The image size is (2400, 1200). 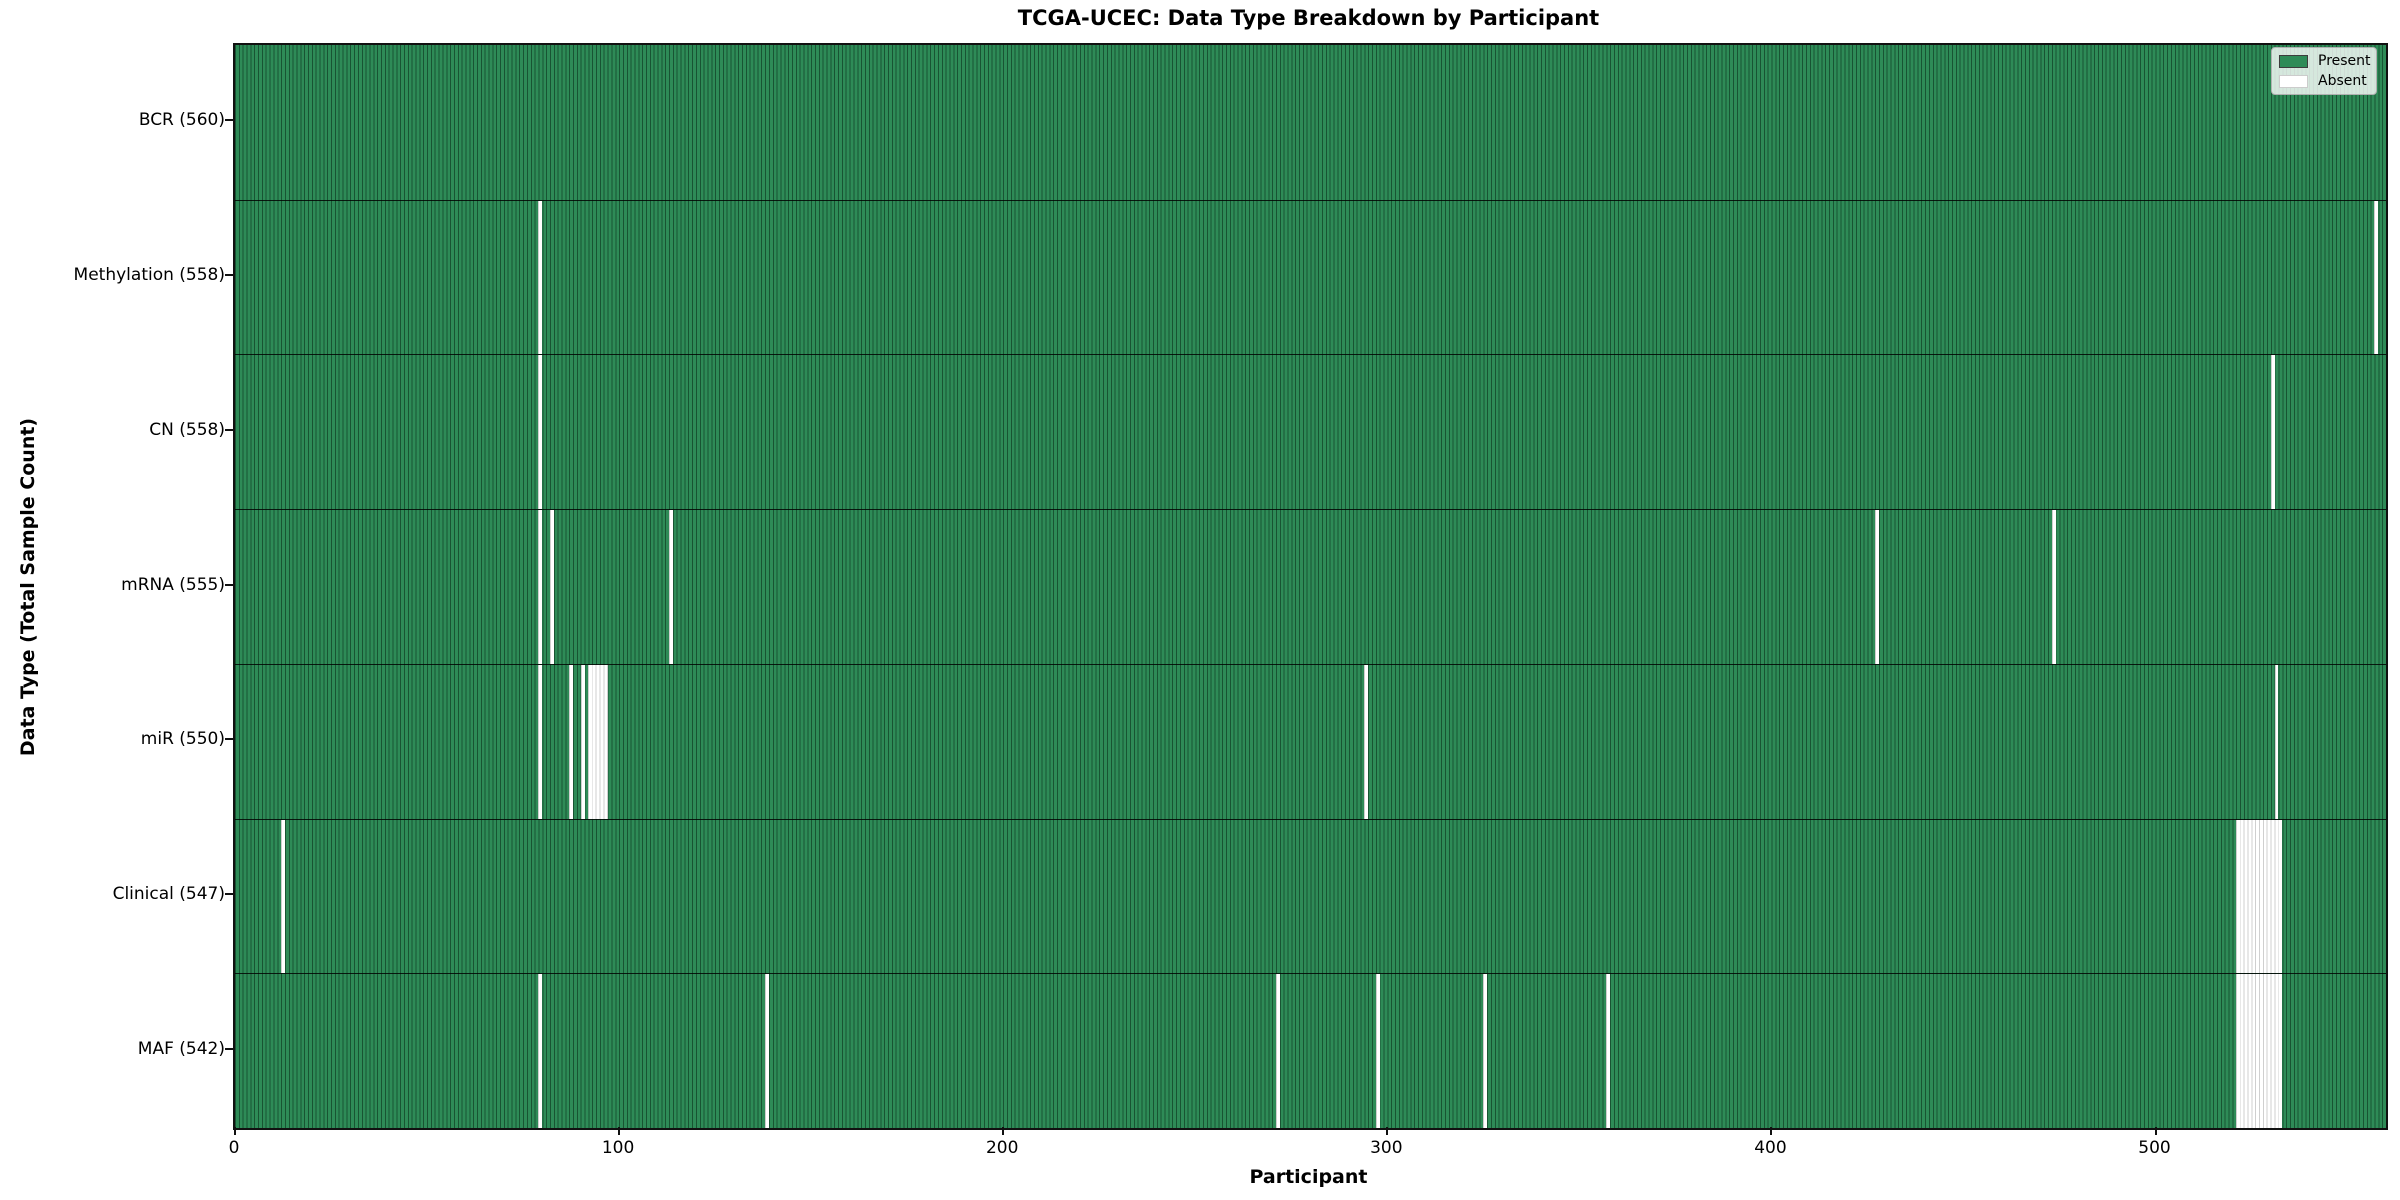 I want to click on present-swatch-icon, so click(x=2293, y=61).